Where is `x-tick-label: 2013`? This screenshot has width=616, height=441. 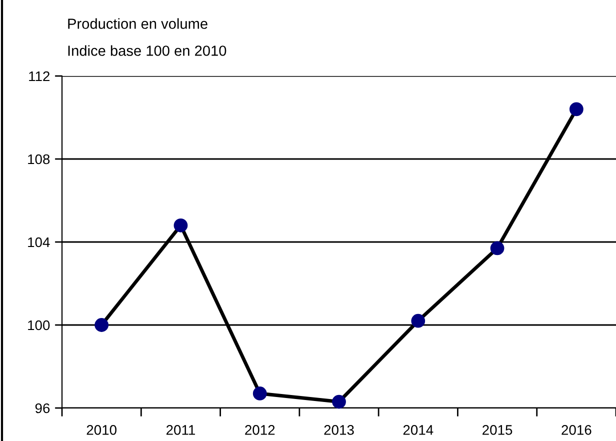
x-tick-label: 2013 is located at coordinates (339, 430).